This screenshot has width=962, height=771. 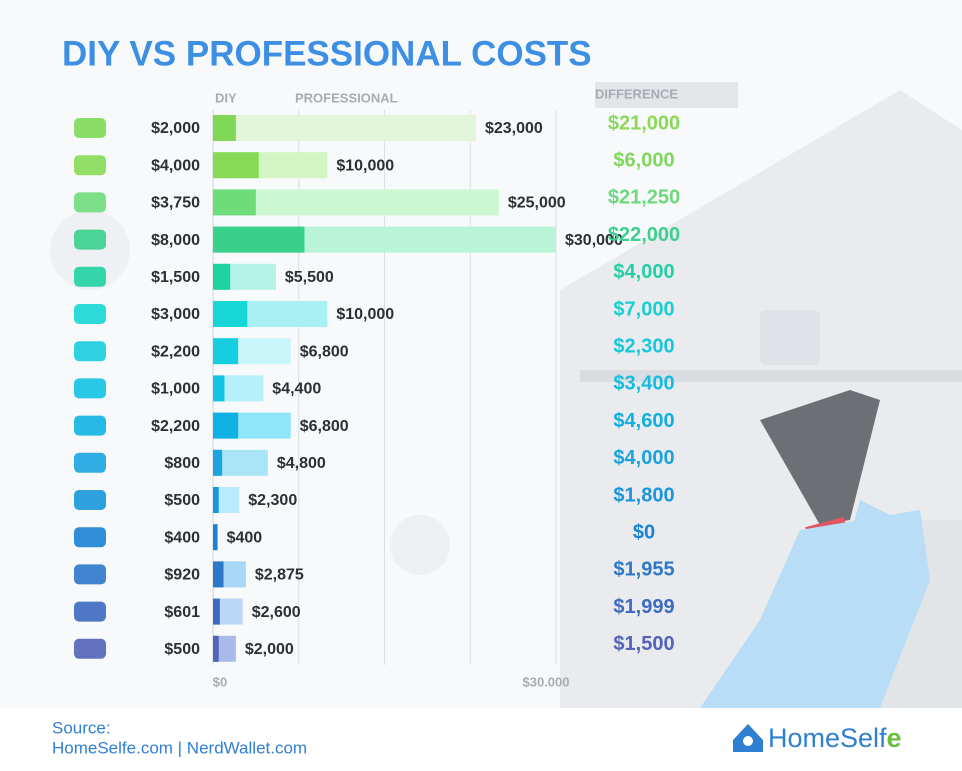 What do you see at coordinates (644, 235) in the screenshot?
I see `difference-label: $22,000` at bounding box center [644, 235].